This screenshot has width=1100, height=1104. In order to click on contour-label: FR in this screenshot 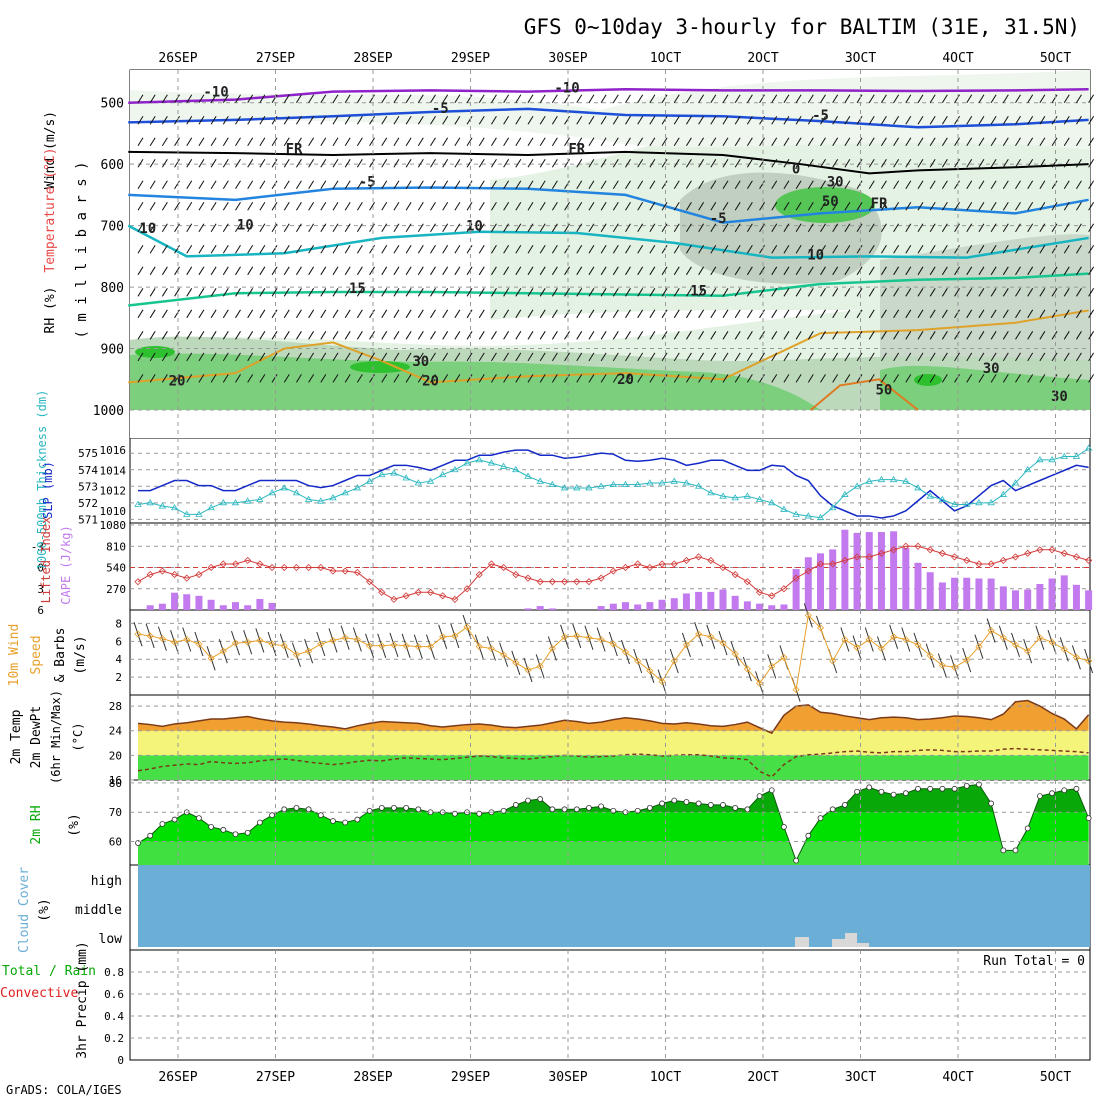, I will do `click(294, 150)`.